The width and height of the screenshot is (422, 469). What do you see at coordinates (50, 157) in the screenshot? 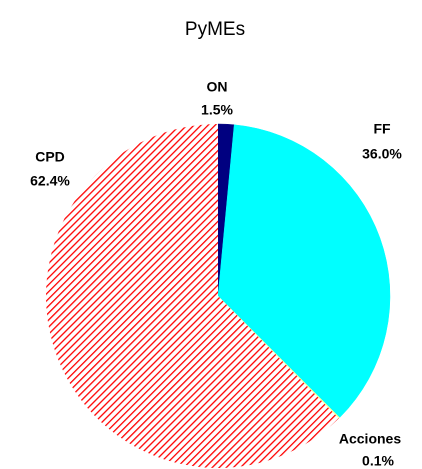
I see `slice-name: CPD` at bounding box center [50, 157].